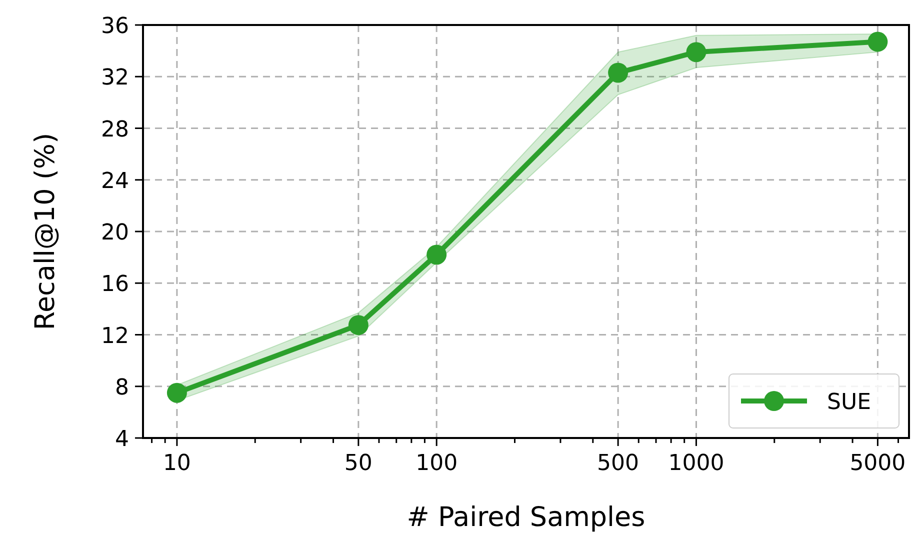  I want to click on y-tick-label: 16, so click(115, 285).